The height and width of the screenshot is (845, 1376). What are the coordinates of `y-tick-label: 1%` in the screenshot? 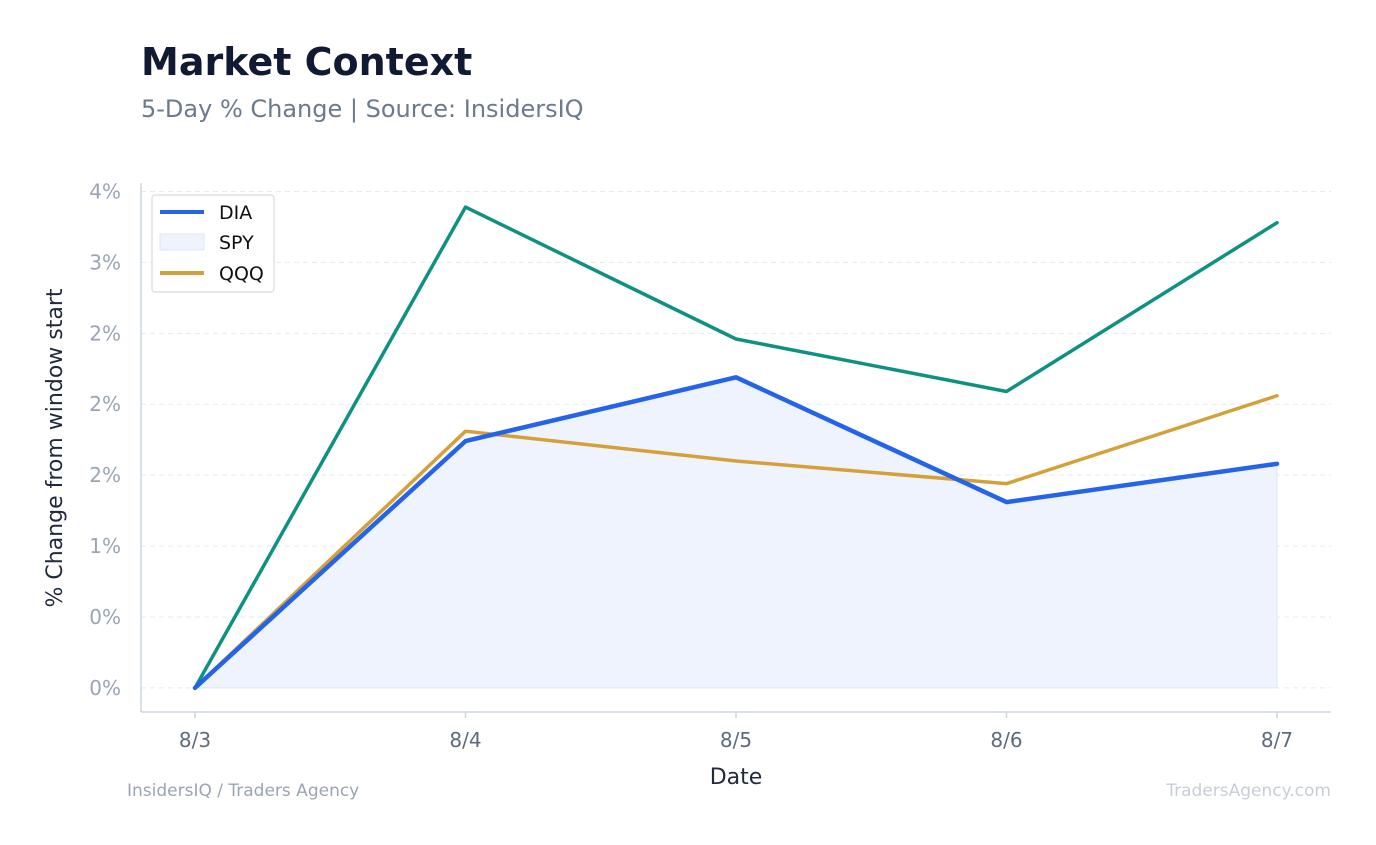 It's located at (105, 546).